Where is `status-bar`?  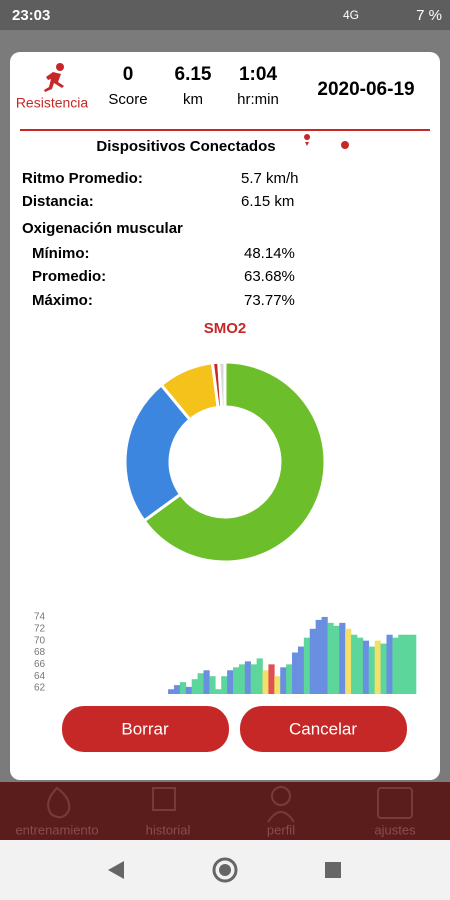 status-bar is located at coordinates (225, 15).